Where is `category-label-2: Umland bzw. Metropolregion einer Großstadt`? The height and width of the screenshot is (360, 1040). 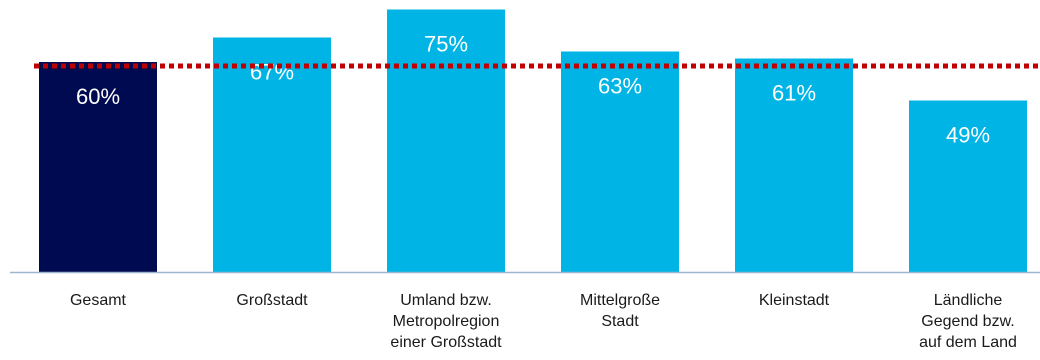
category-label-2: Umland bzw. Metropolregion einer Großstadt is located at coordinates (446, 321).